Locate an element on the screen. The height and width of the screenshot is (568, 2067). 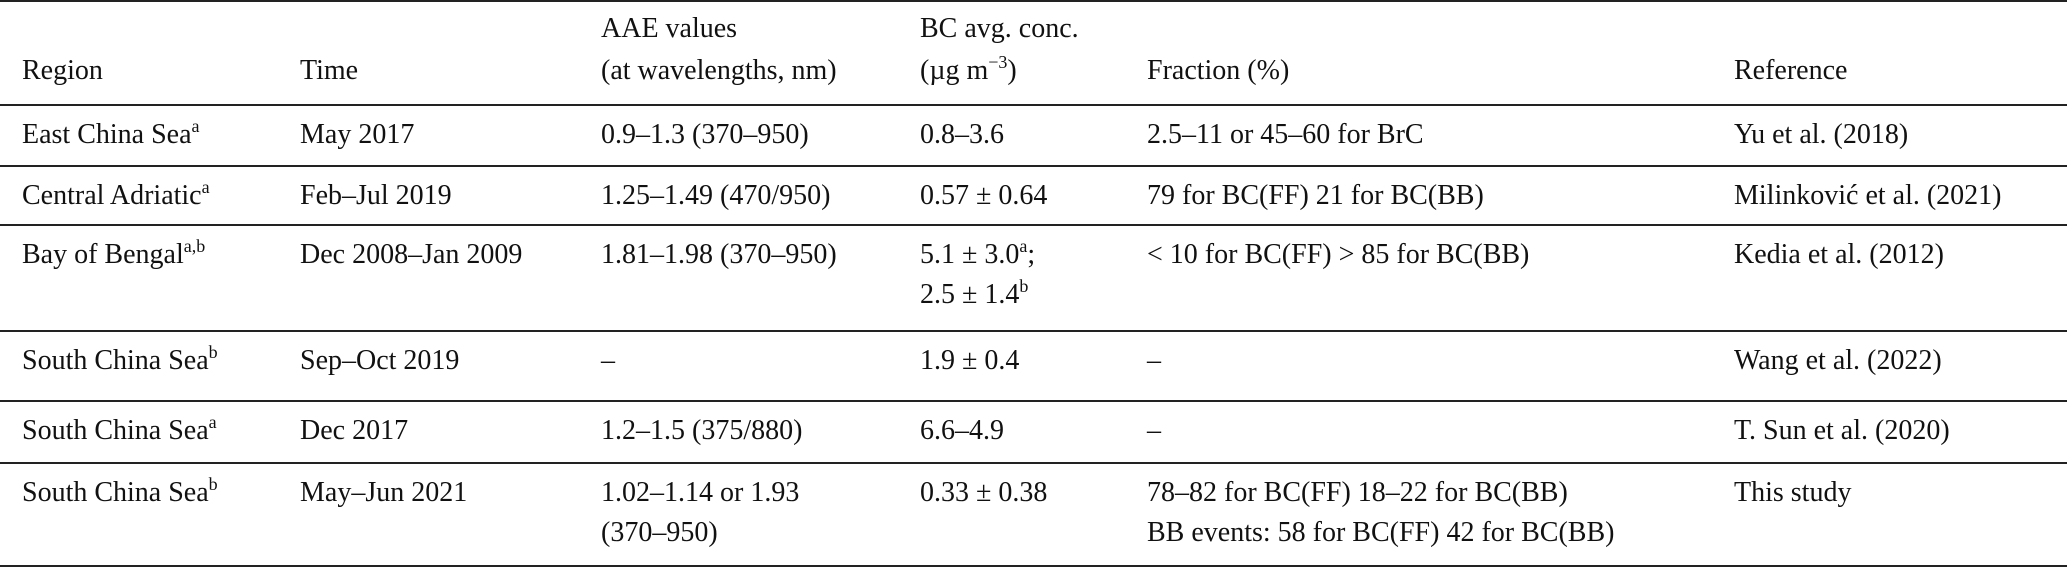
table-cell: T. Sun et al. (2020) is located at coordinates (1842, 431).